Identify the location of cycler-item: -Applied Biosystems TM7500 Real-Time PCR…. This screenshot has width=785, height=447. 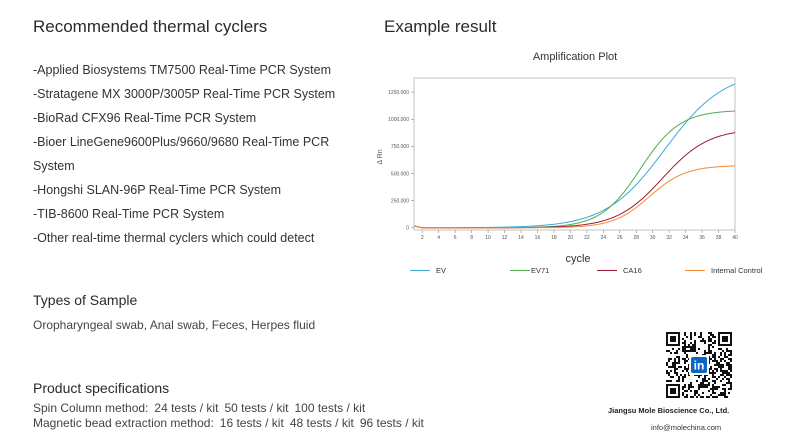
(182, 70).